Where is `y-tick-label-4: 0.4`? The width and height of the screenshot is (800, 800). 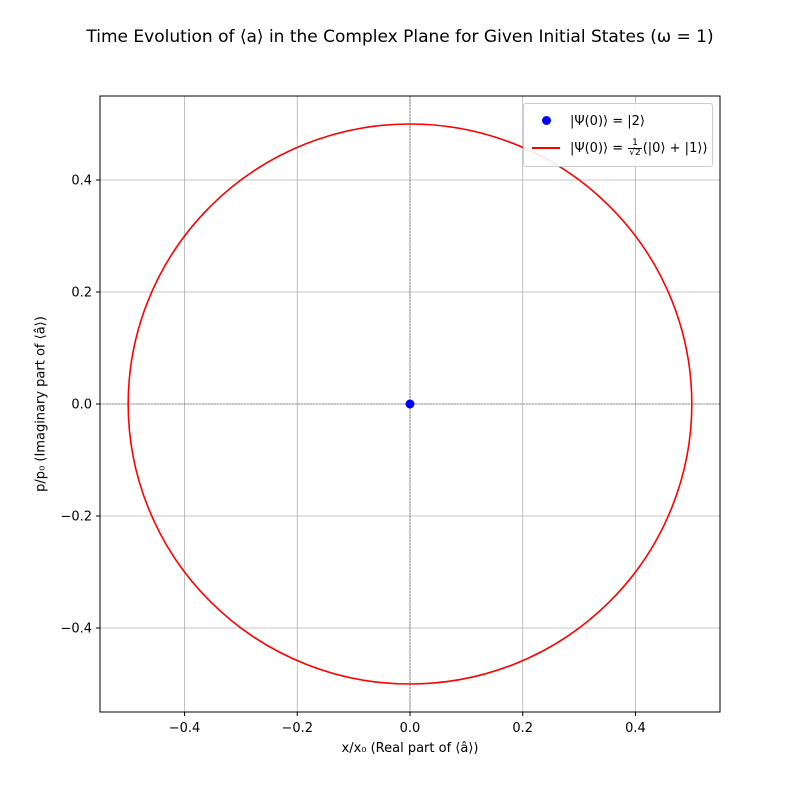
y-tick-label-4: 0.4 is located at coordinates (81, 181).